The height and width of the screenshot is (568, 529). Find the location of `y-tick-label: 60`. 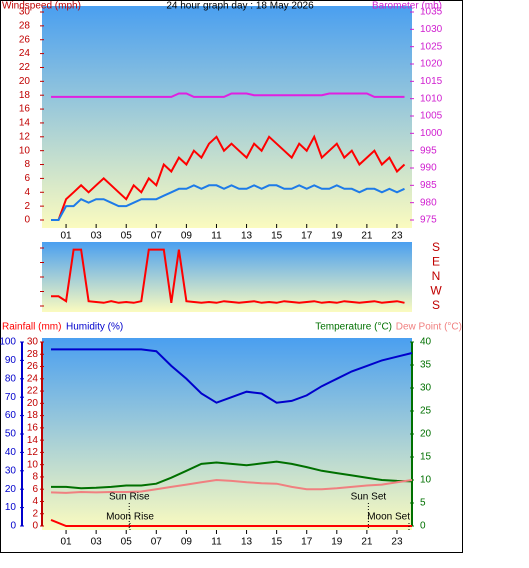

y-tick-label: 60 is located at coordinates (11, 415).